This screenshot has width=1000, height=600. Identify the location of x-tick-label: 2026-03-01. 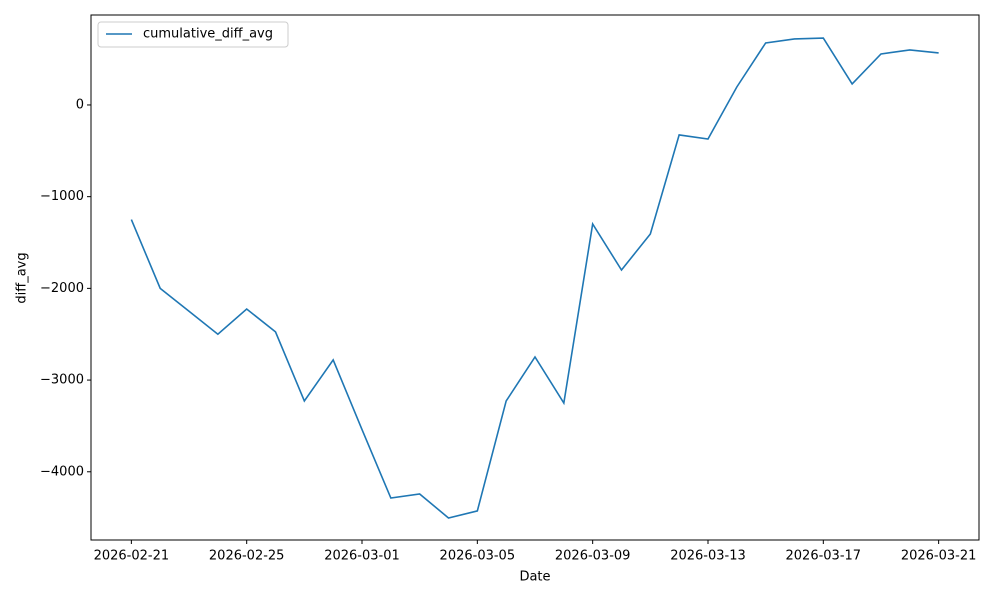
(362, 556).